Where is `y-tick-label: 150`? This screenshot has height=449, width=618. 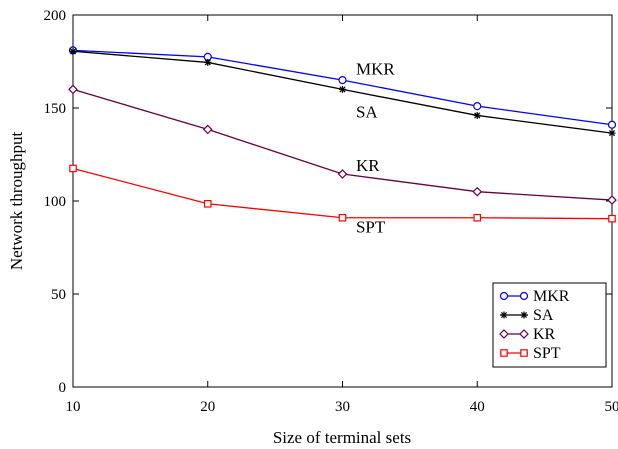
y-tick-label: 150 is located at coordinates (55, 109).